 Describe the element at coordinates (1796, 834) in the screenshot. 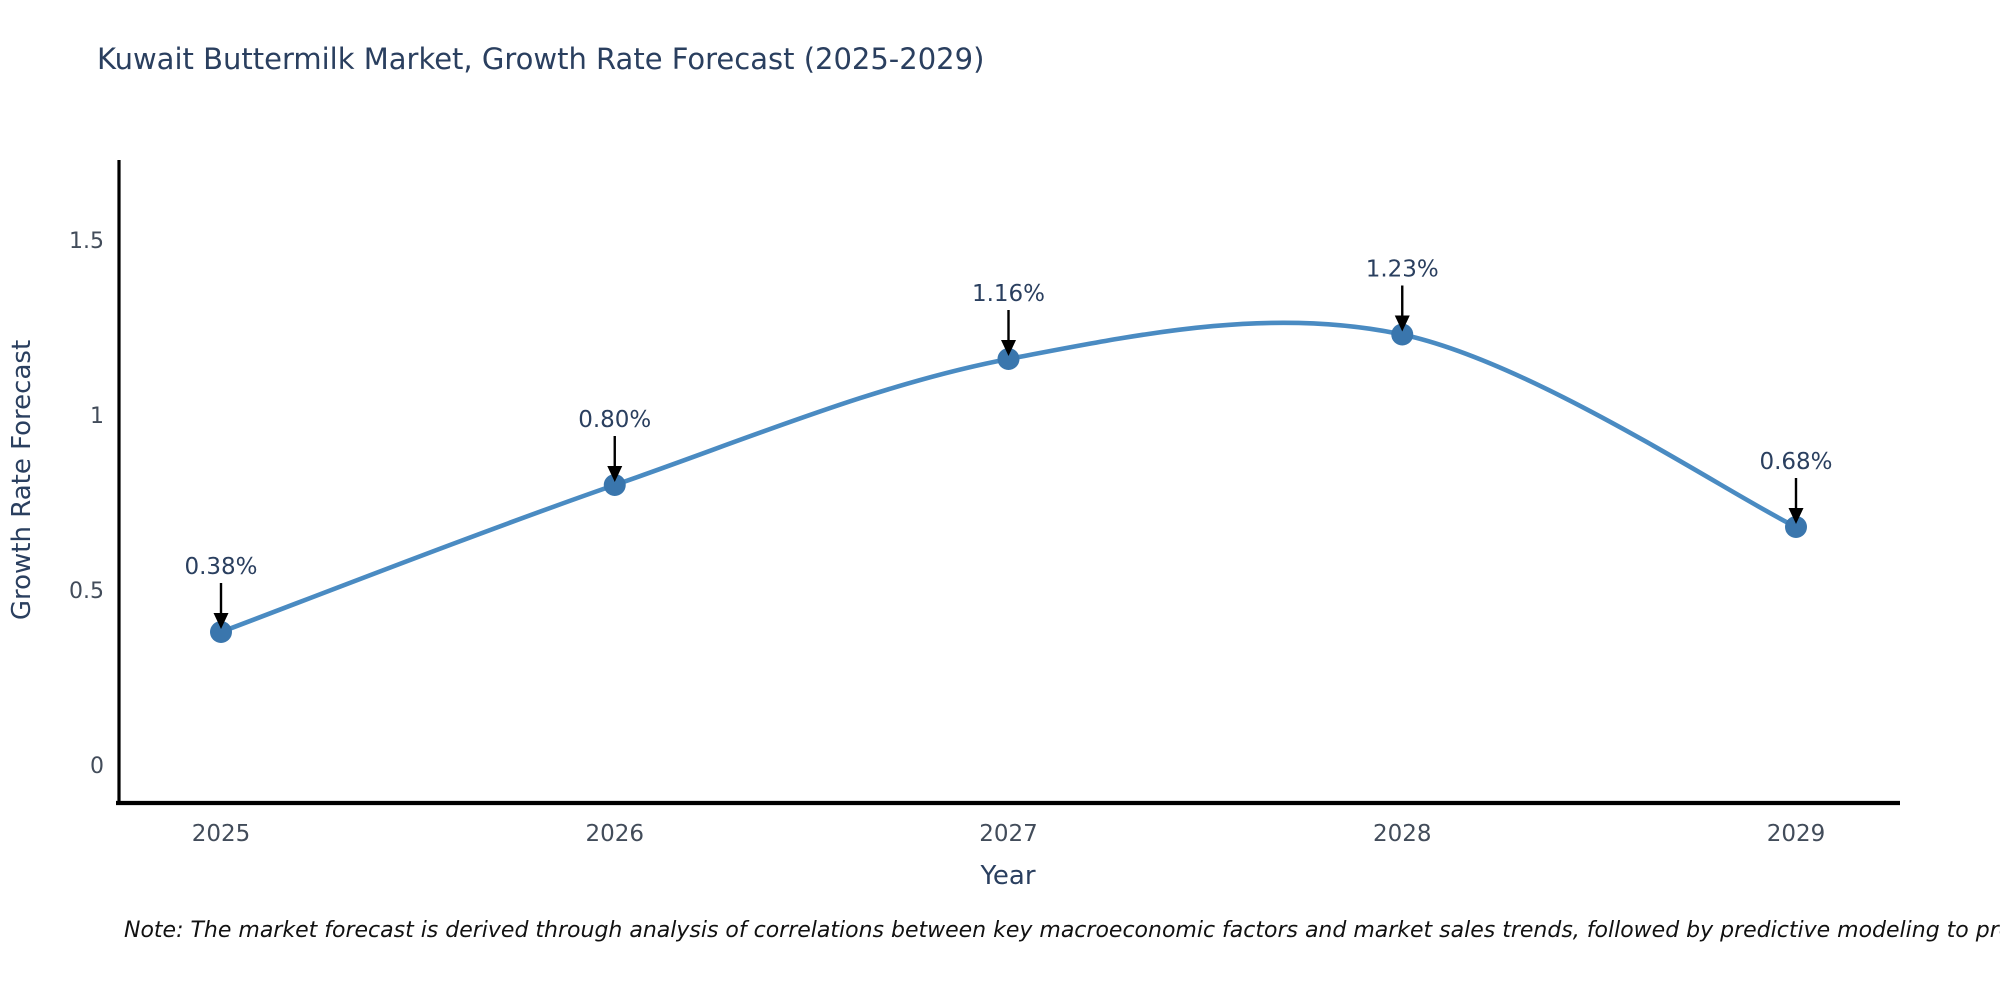

I see `x-tick-label: 2029` at that location.